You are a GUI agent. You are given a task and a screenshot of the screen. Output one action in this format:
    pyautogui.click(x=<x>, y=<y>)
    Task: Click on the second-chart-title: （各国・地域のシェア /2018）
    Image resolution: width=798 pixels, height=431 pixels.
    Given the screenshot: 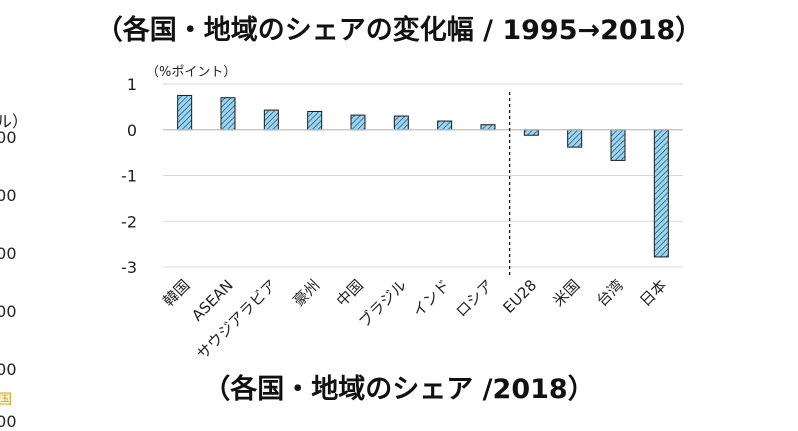 What is the action you would take?
    pyautogui.click(x=399, y=389)
    